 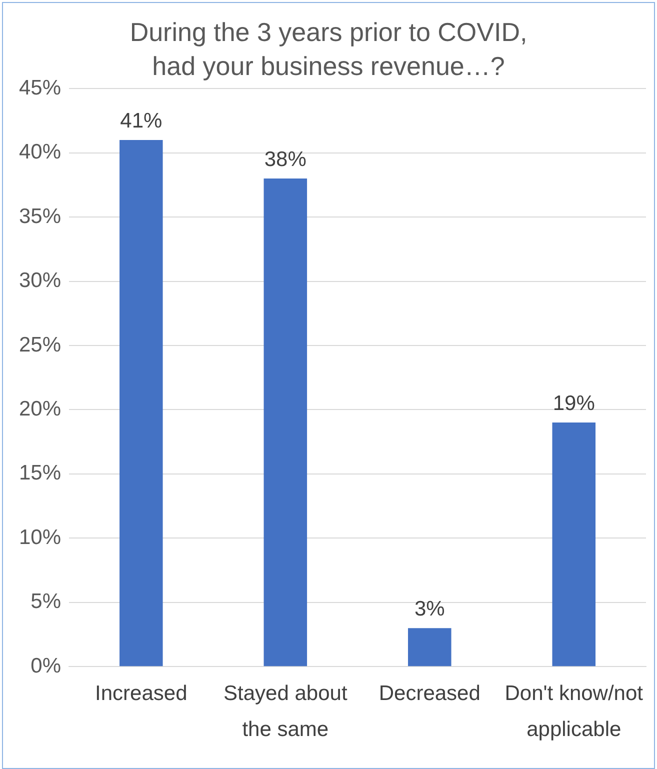 What do you see at coordinates (40, 152) in the screenshot?
I see `y-tick-label: 40%` at bounding box center [40, 152].